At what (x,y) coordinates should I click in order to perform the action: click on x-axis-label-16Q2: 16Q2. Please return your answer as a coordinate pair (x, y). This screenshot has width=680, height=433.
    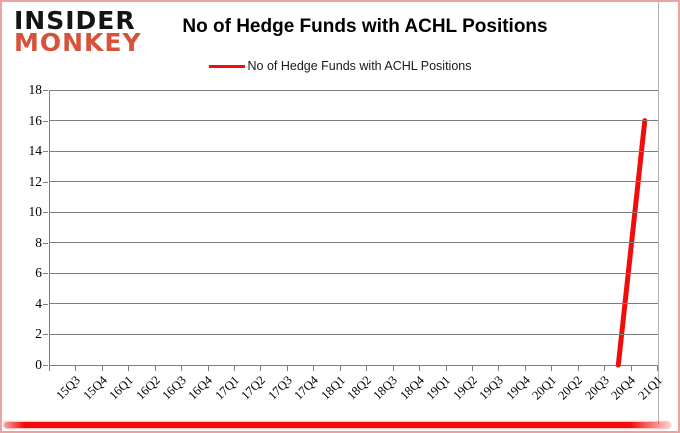
    Looking at the image, I should click on (147, 388).